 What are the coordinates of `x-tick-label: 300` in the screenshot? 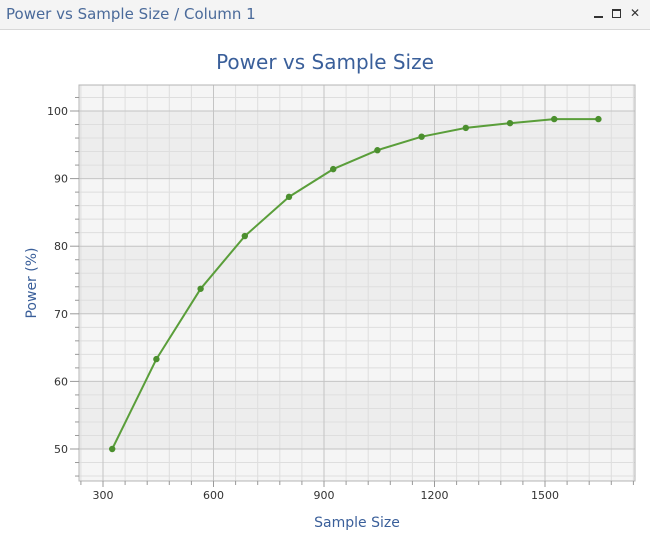 It's located at (103, 495).